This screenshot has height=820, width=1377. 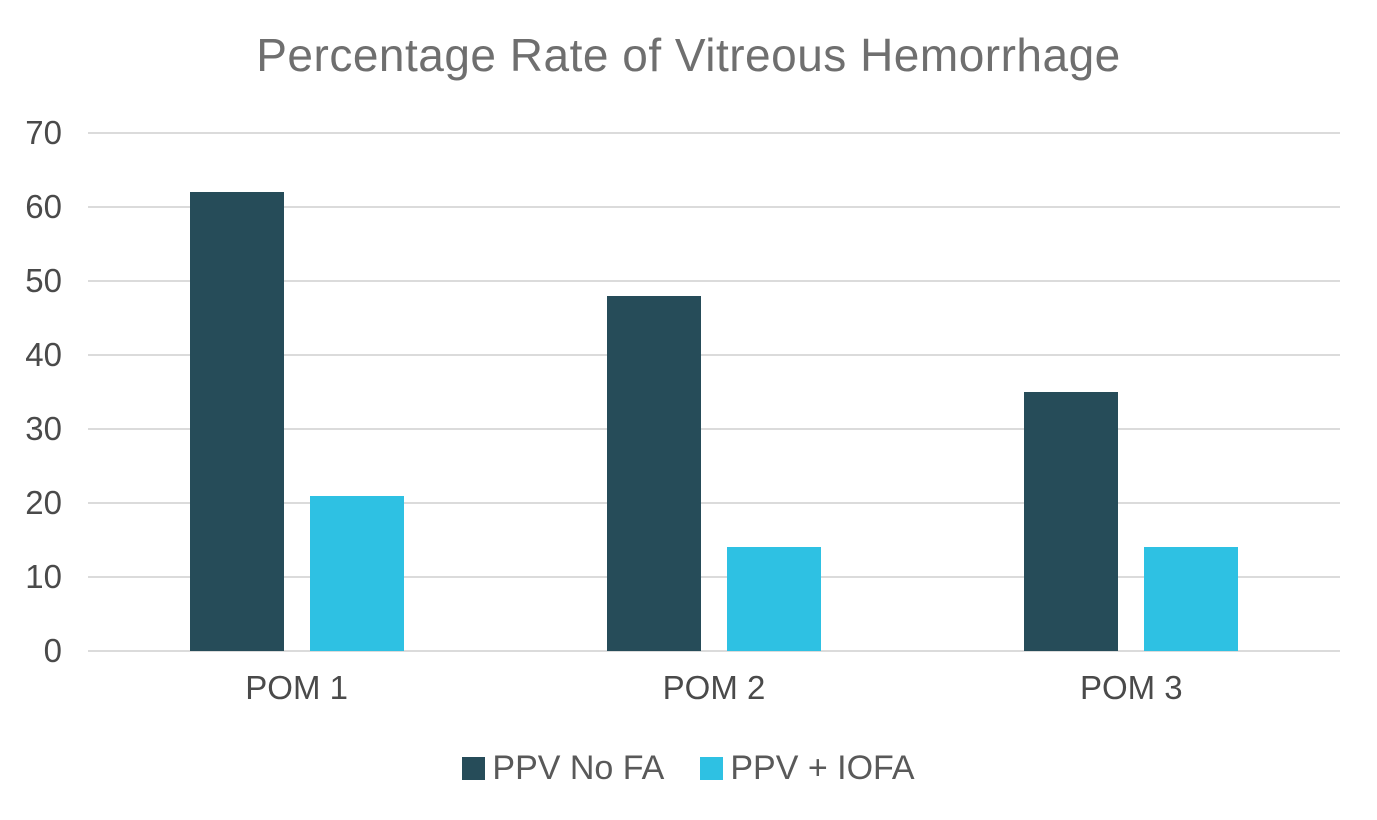 What do you see at coordinates (822, 768) in the screenshot?
I see `legend-label: PPV + IOFA` at bounding box center [822, 768].